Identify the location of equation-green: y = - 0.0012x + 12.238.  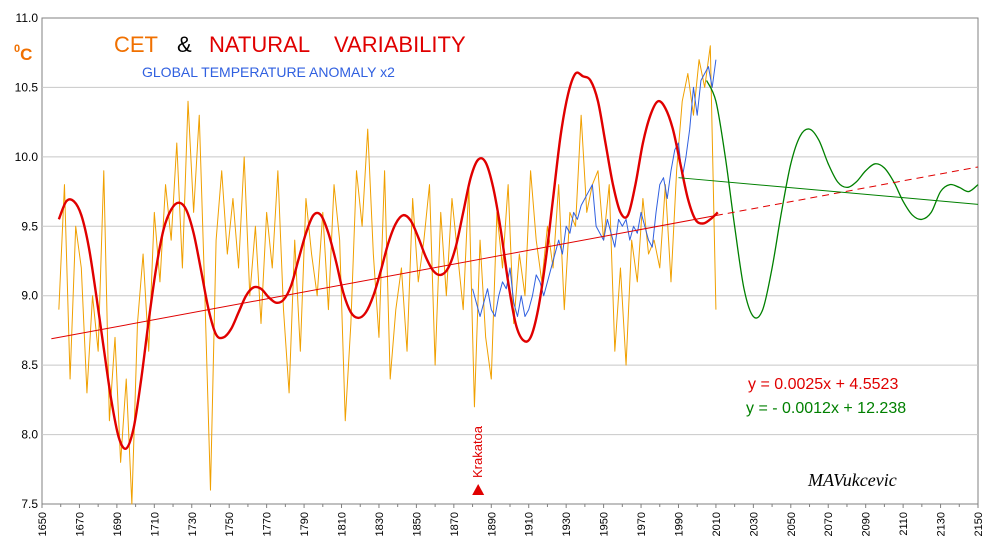
(826, 408).